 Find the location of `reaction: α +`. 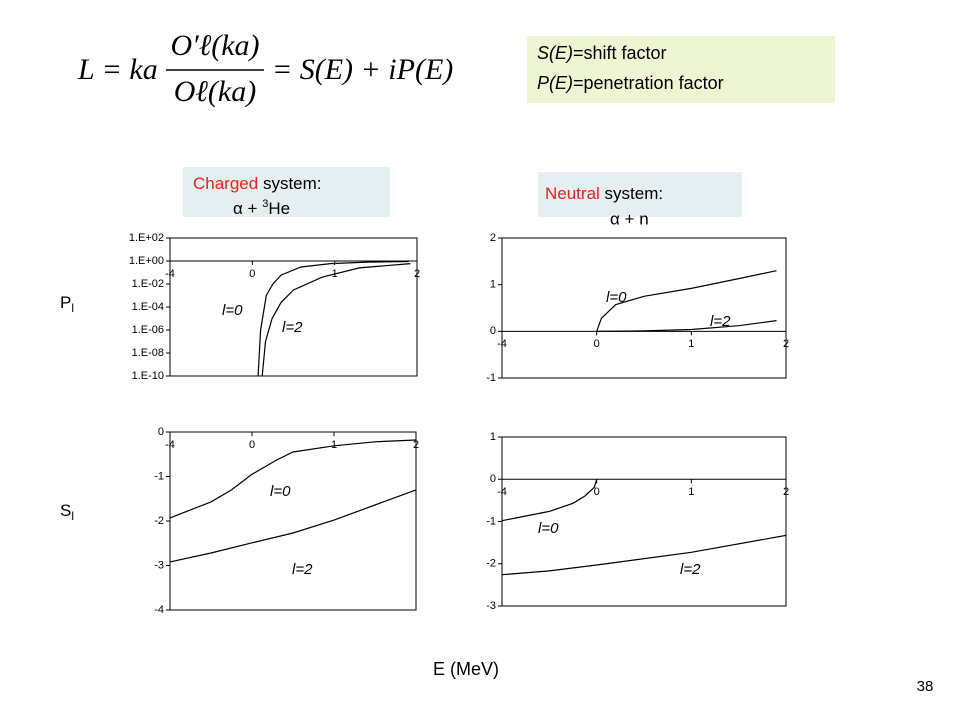

reaction: α + is located at coordinates (247, 208).